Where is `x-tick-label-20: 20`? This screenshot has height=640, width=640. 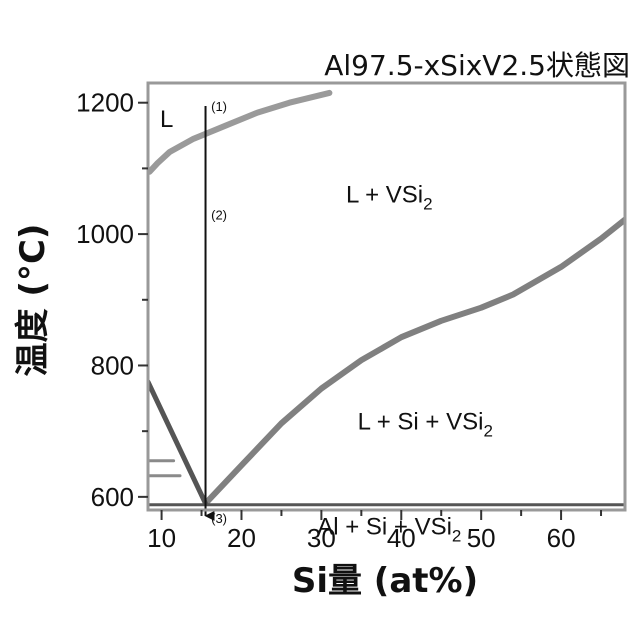 x-tick-label-20: 20 is located at coordinates (241, 538).